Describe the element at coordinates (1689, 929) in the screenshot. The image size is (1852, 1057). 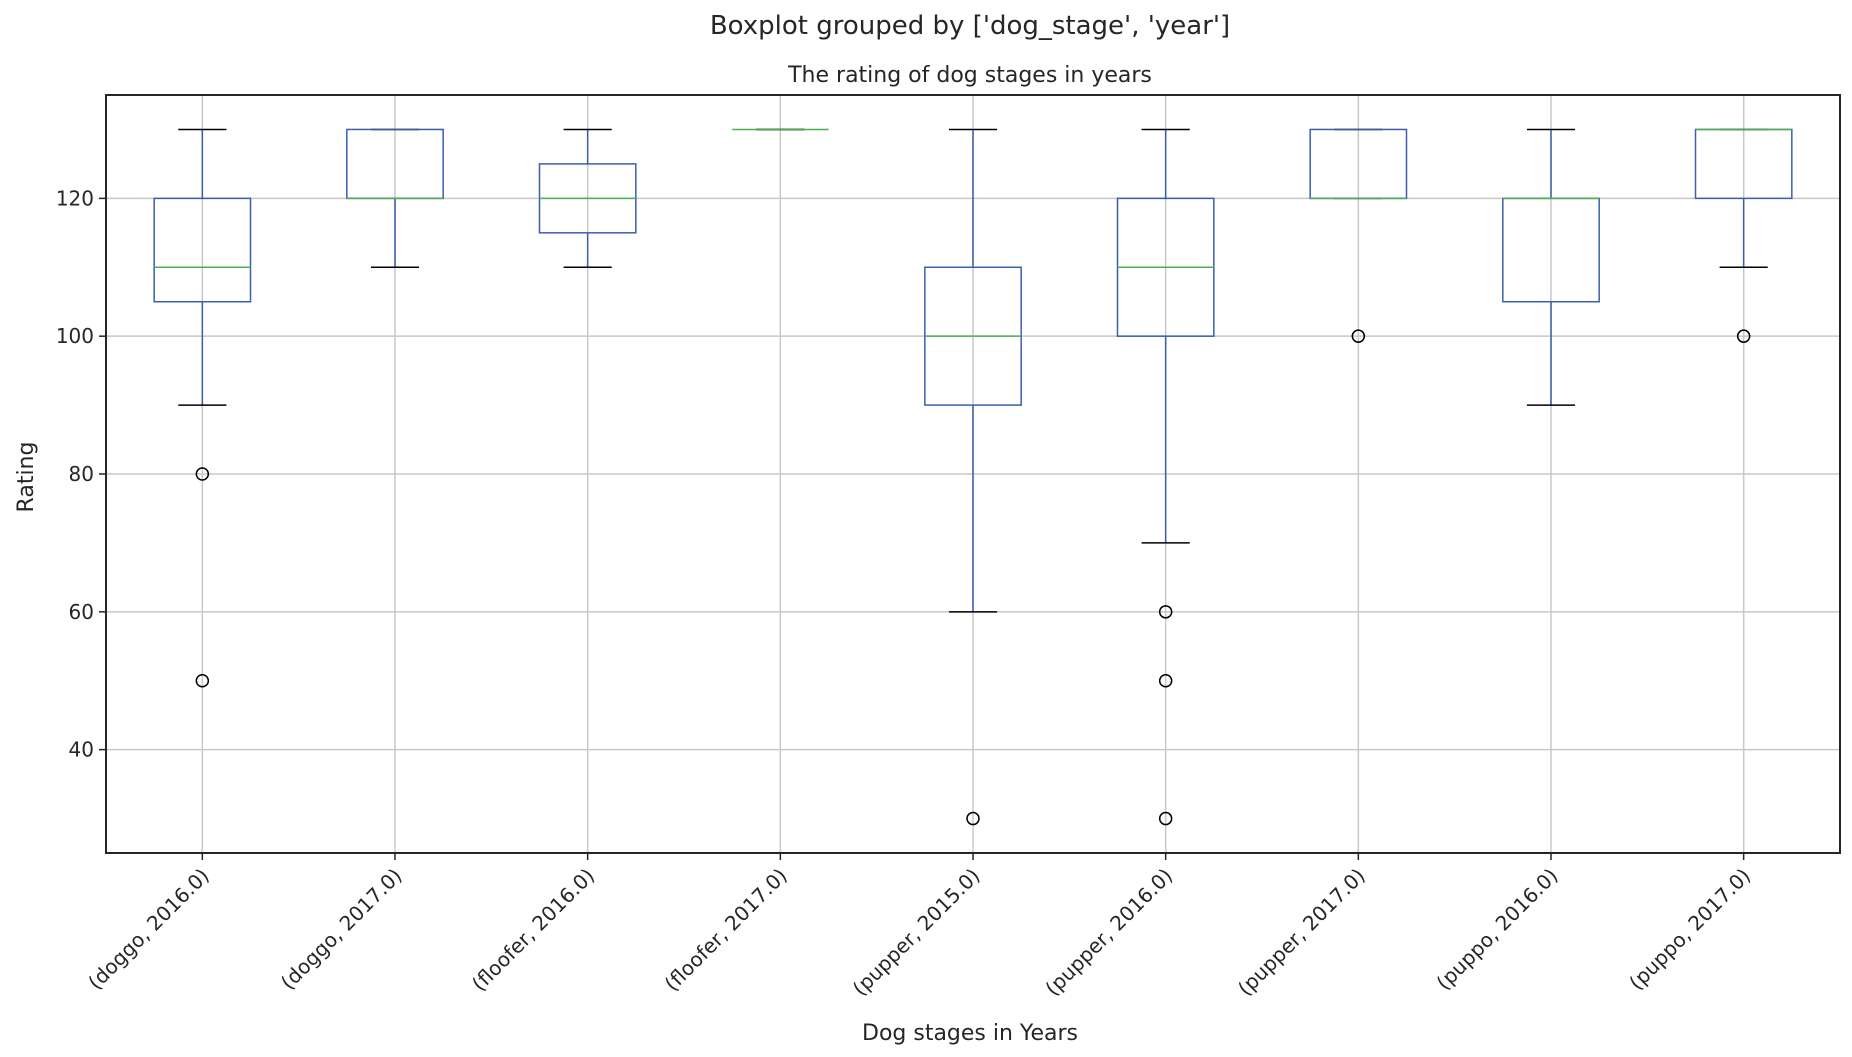
I see `x-tick-label: (puppo, 2017.0)` at that location.